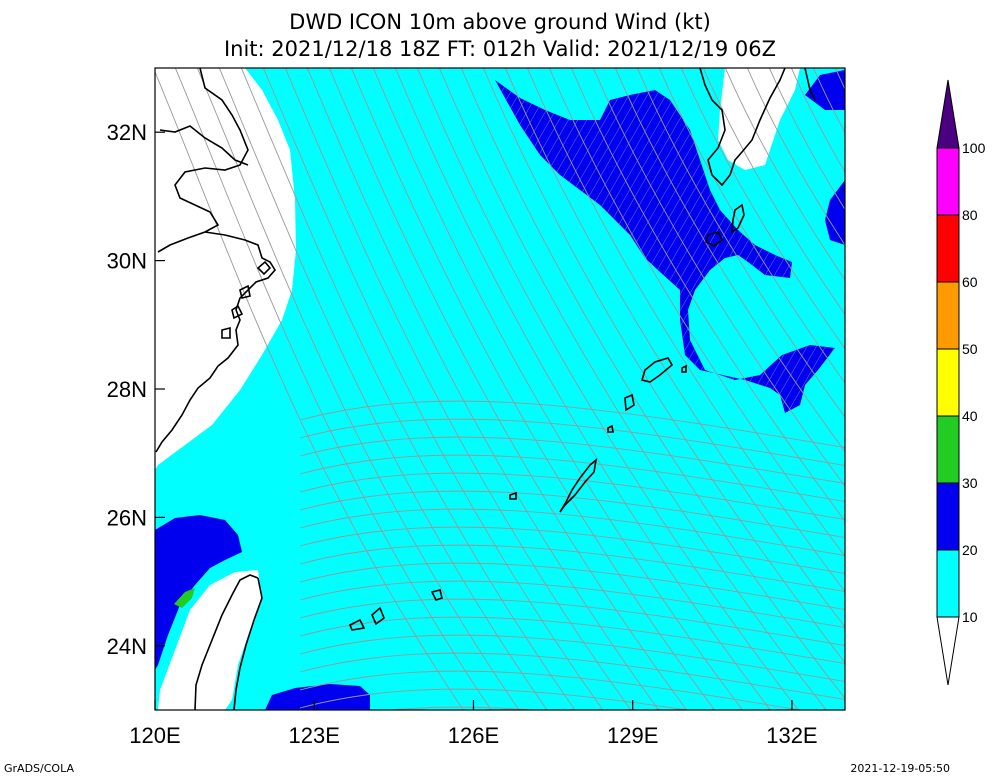  What do you see at coordinates (436, 595) in the screenshot?
I see `coastline-miyako` at bounding box center [436, 595].